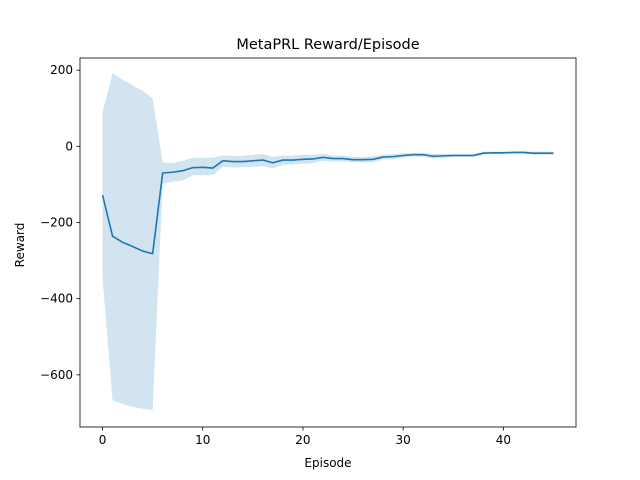 The image size is (640, 480). What do you see at coordinates (61, 70) in the screenshot?
I see `y-tick-label: 200` at bounding box center [61, 70].